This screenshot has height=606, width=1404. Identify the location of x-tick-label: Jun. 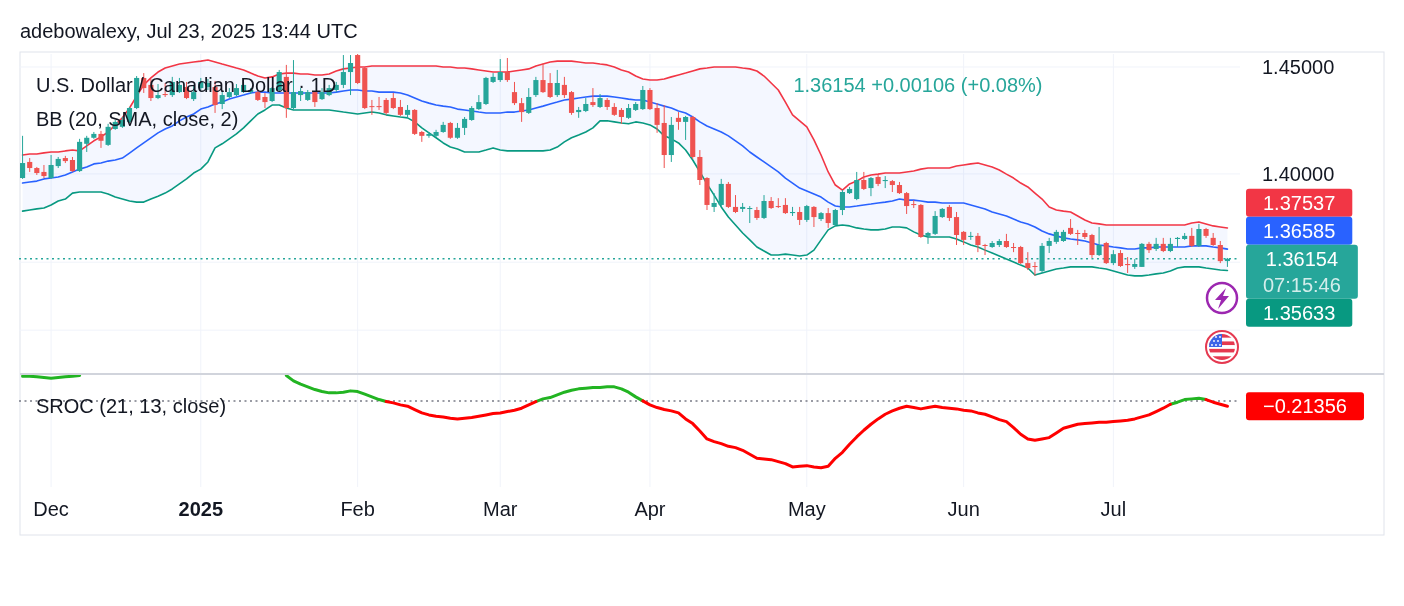
(963, 509).